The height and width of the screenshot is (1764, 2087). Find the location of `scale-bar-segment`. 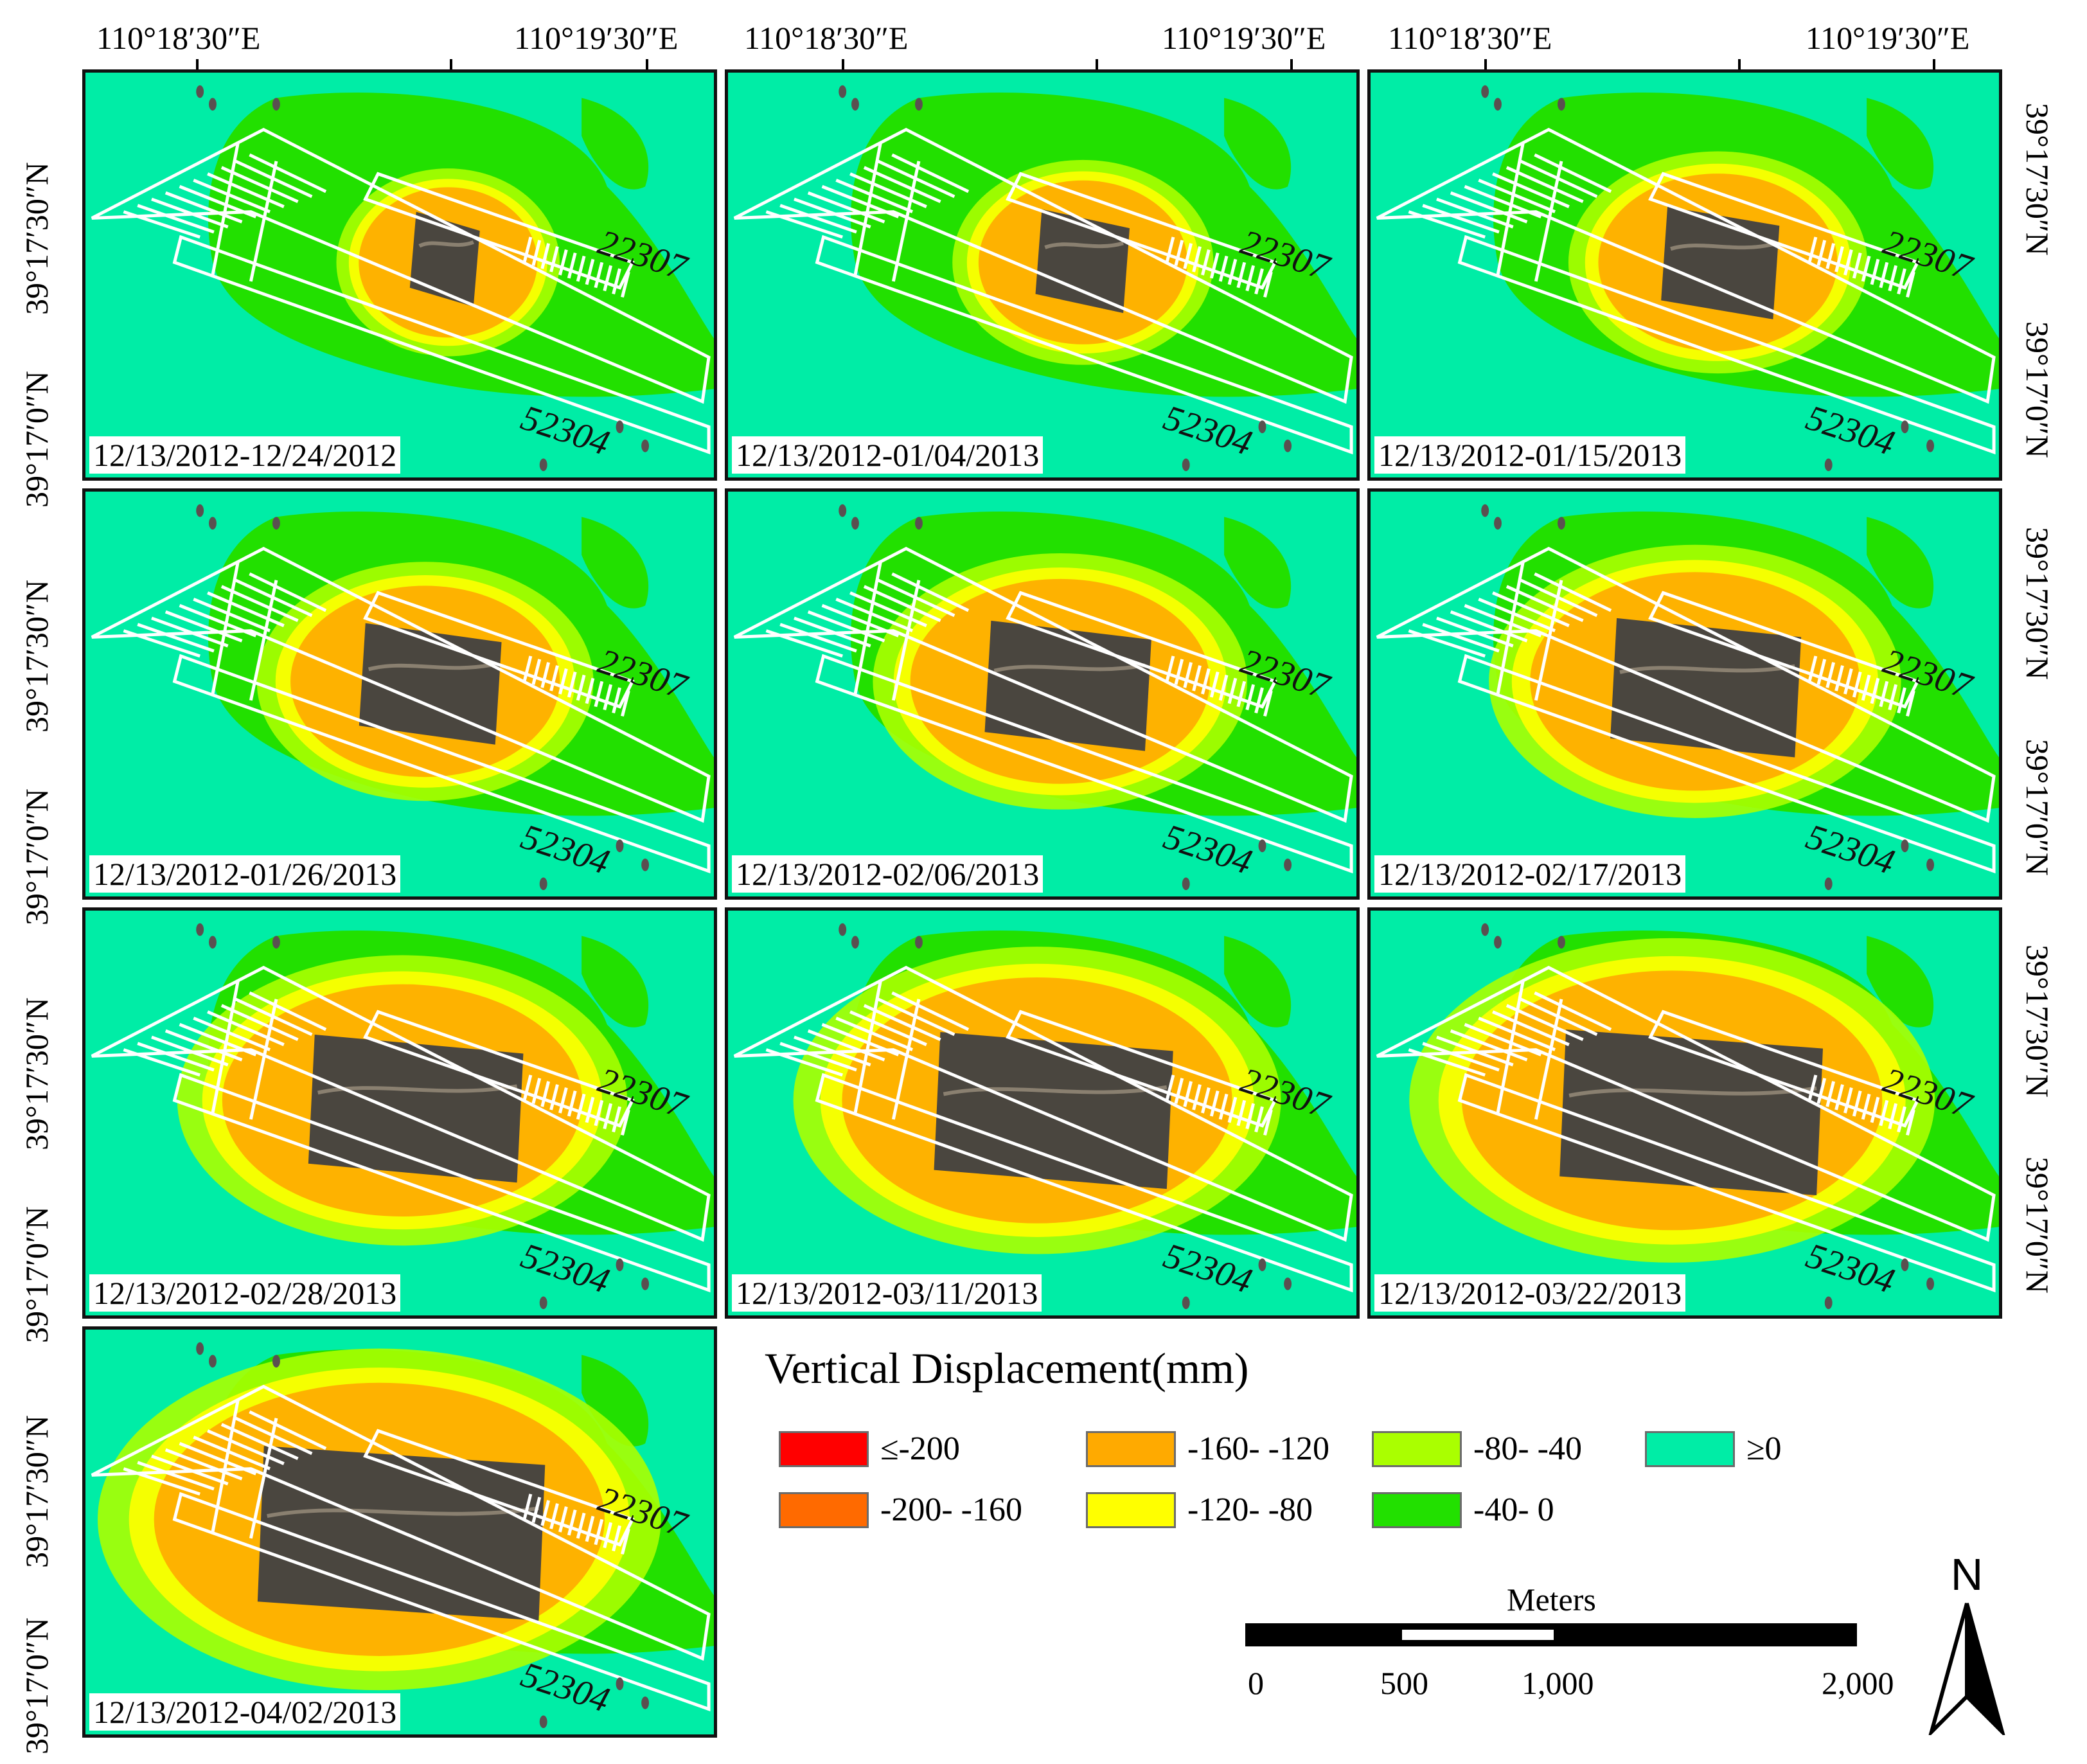

scale-bar-segment is located at coordinates (1478, 1635).